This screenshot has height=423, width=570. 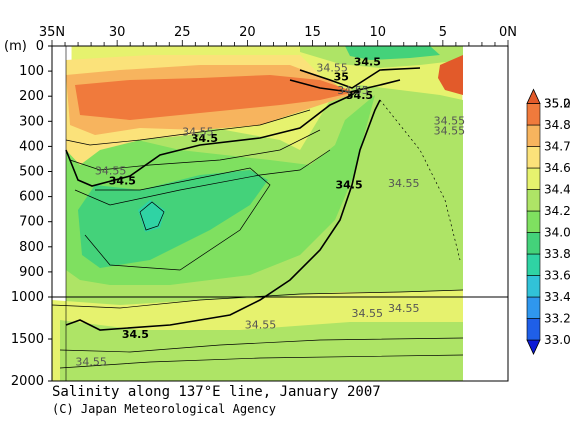 I want to click on colorbar-label-12: 35.2, so click(x=557, y=104).